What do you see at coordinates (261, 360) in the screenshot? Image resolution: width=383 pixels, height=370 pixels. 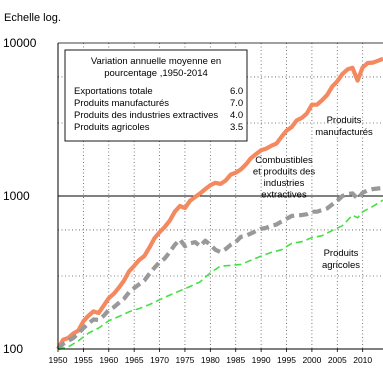 I see `x-tick-label: 1990` at bounding box center [261, 360].